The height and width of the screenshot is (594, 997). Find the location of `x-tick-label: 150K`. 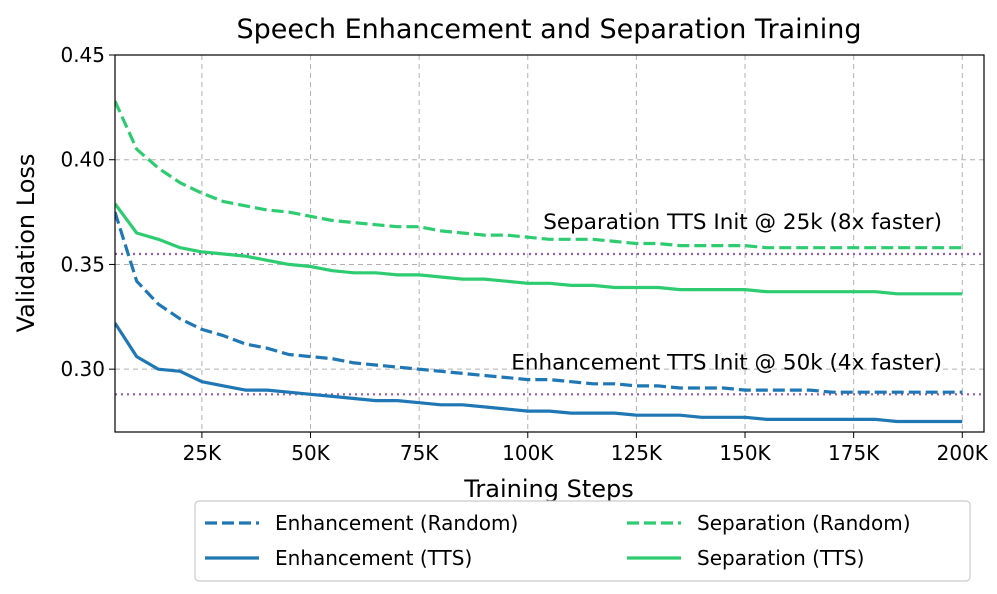

x-tick-label: 150K is located at coordinates (745, 453).